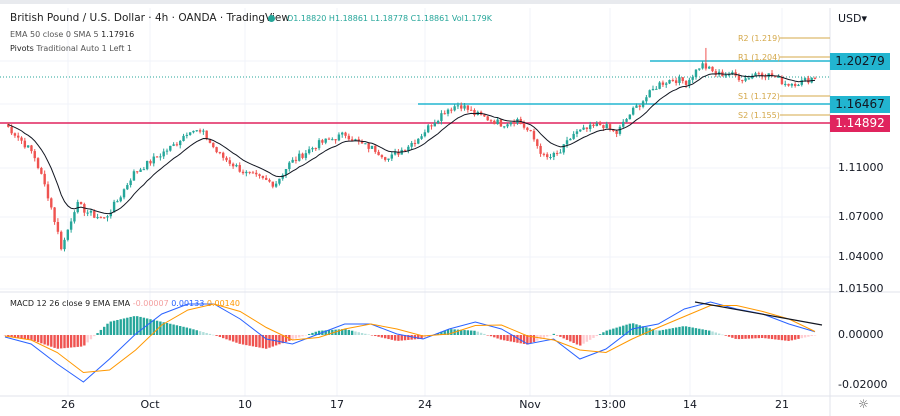  What do you see at coordinates (118, 34) in the screenshot?
I see `ema-value: 1.17916` at bounding box center [118, 34].